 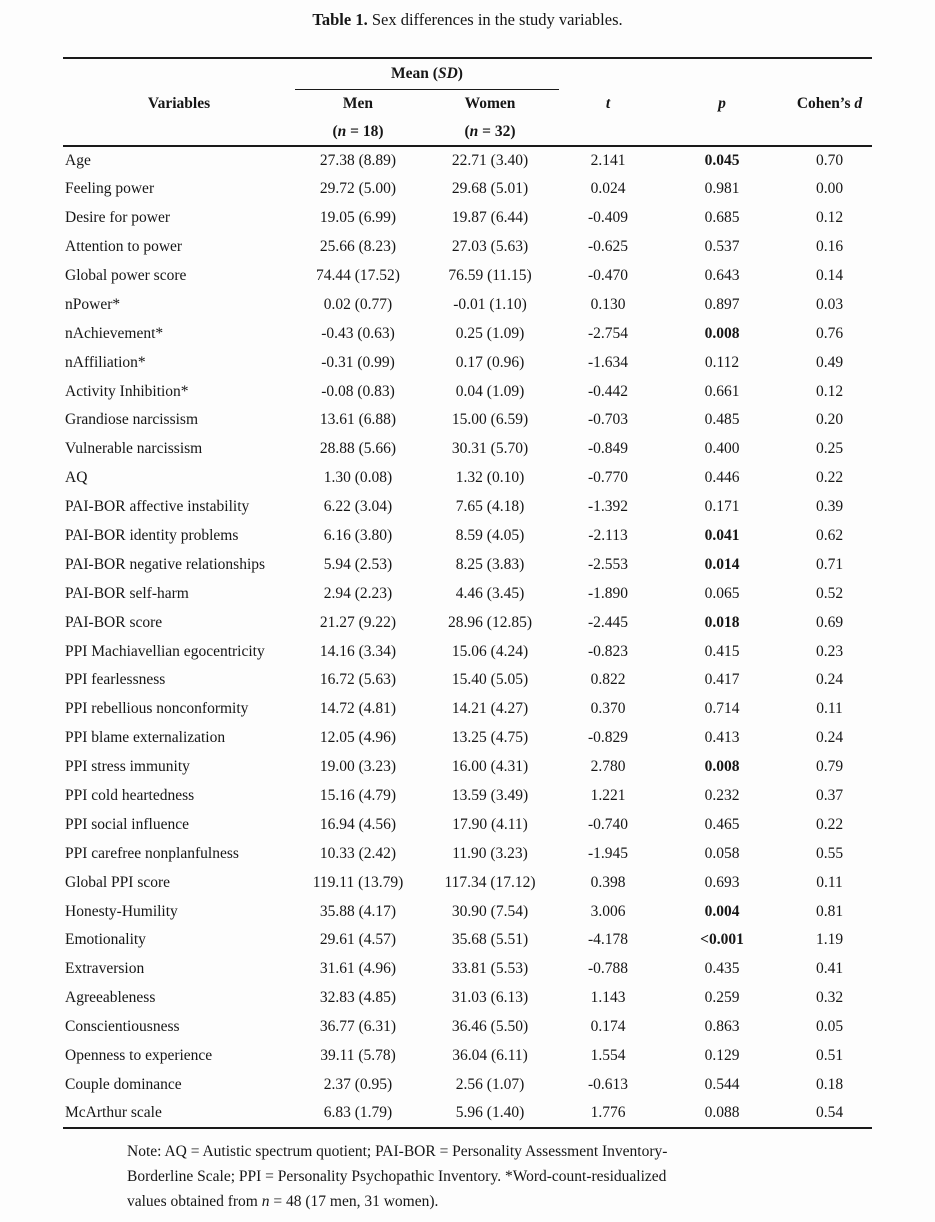 What do you see at coordinates (124, 247) in the screenshot?
I see `variable-cell: Attention to power` at bounding box center [124, 247].